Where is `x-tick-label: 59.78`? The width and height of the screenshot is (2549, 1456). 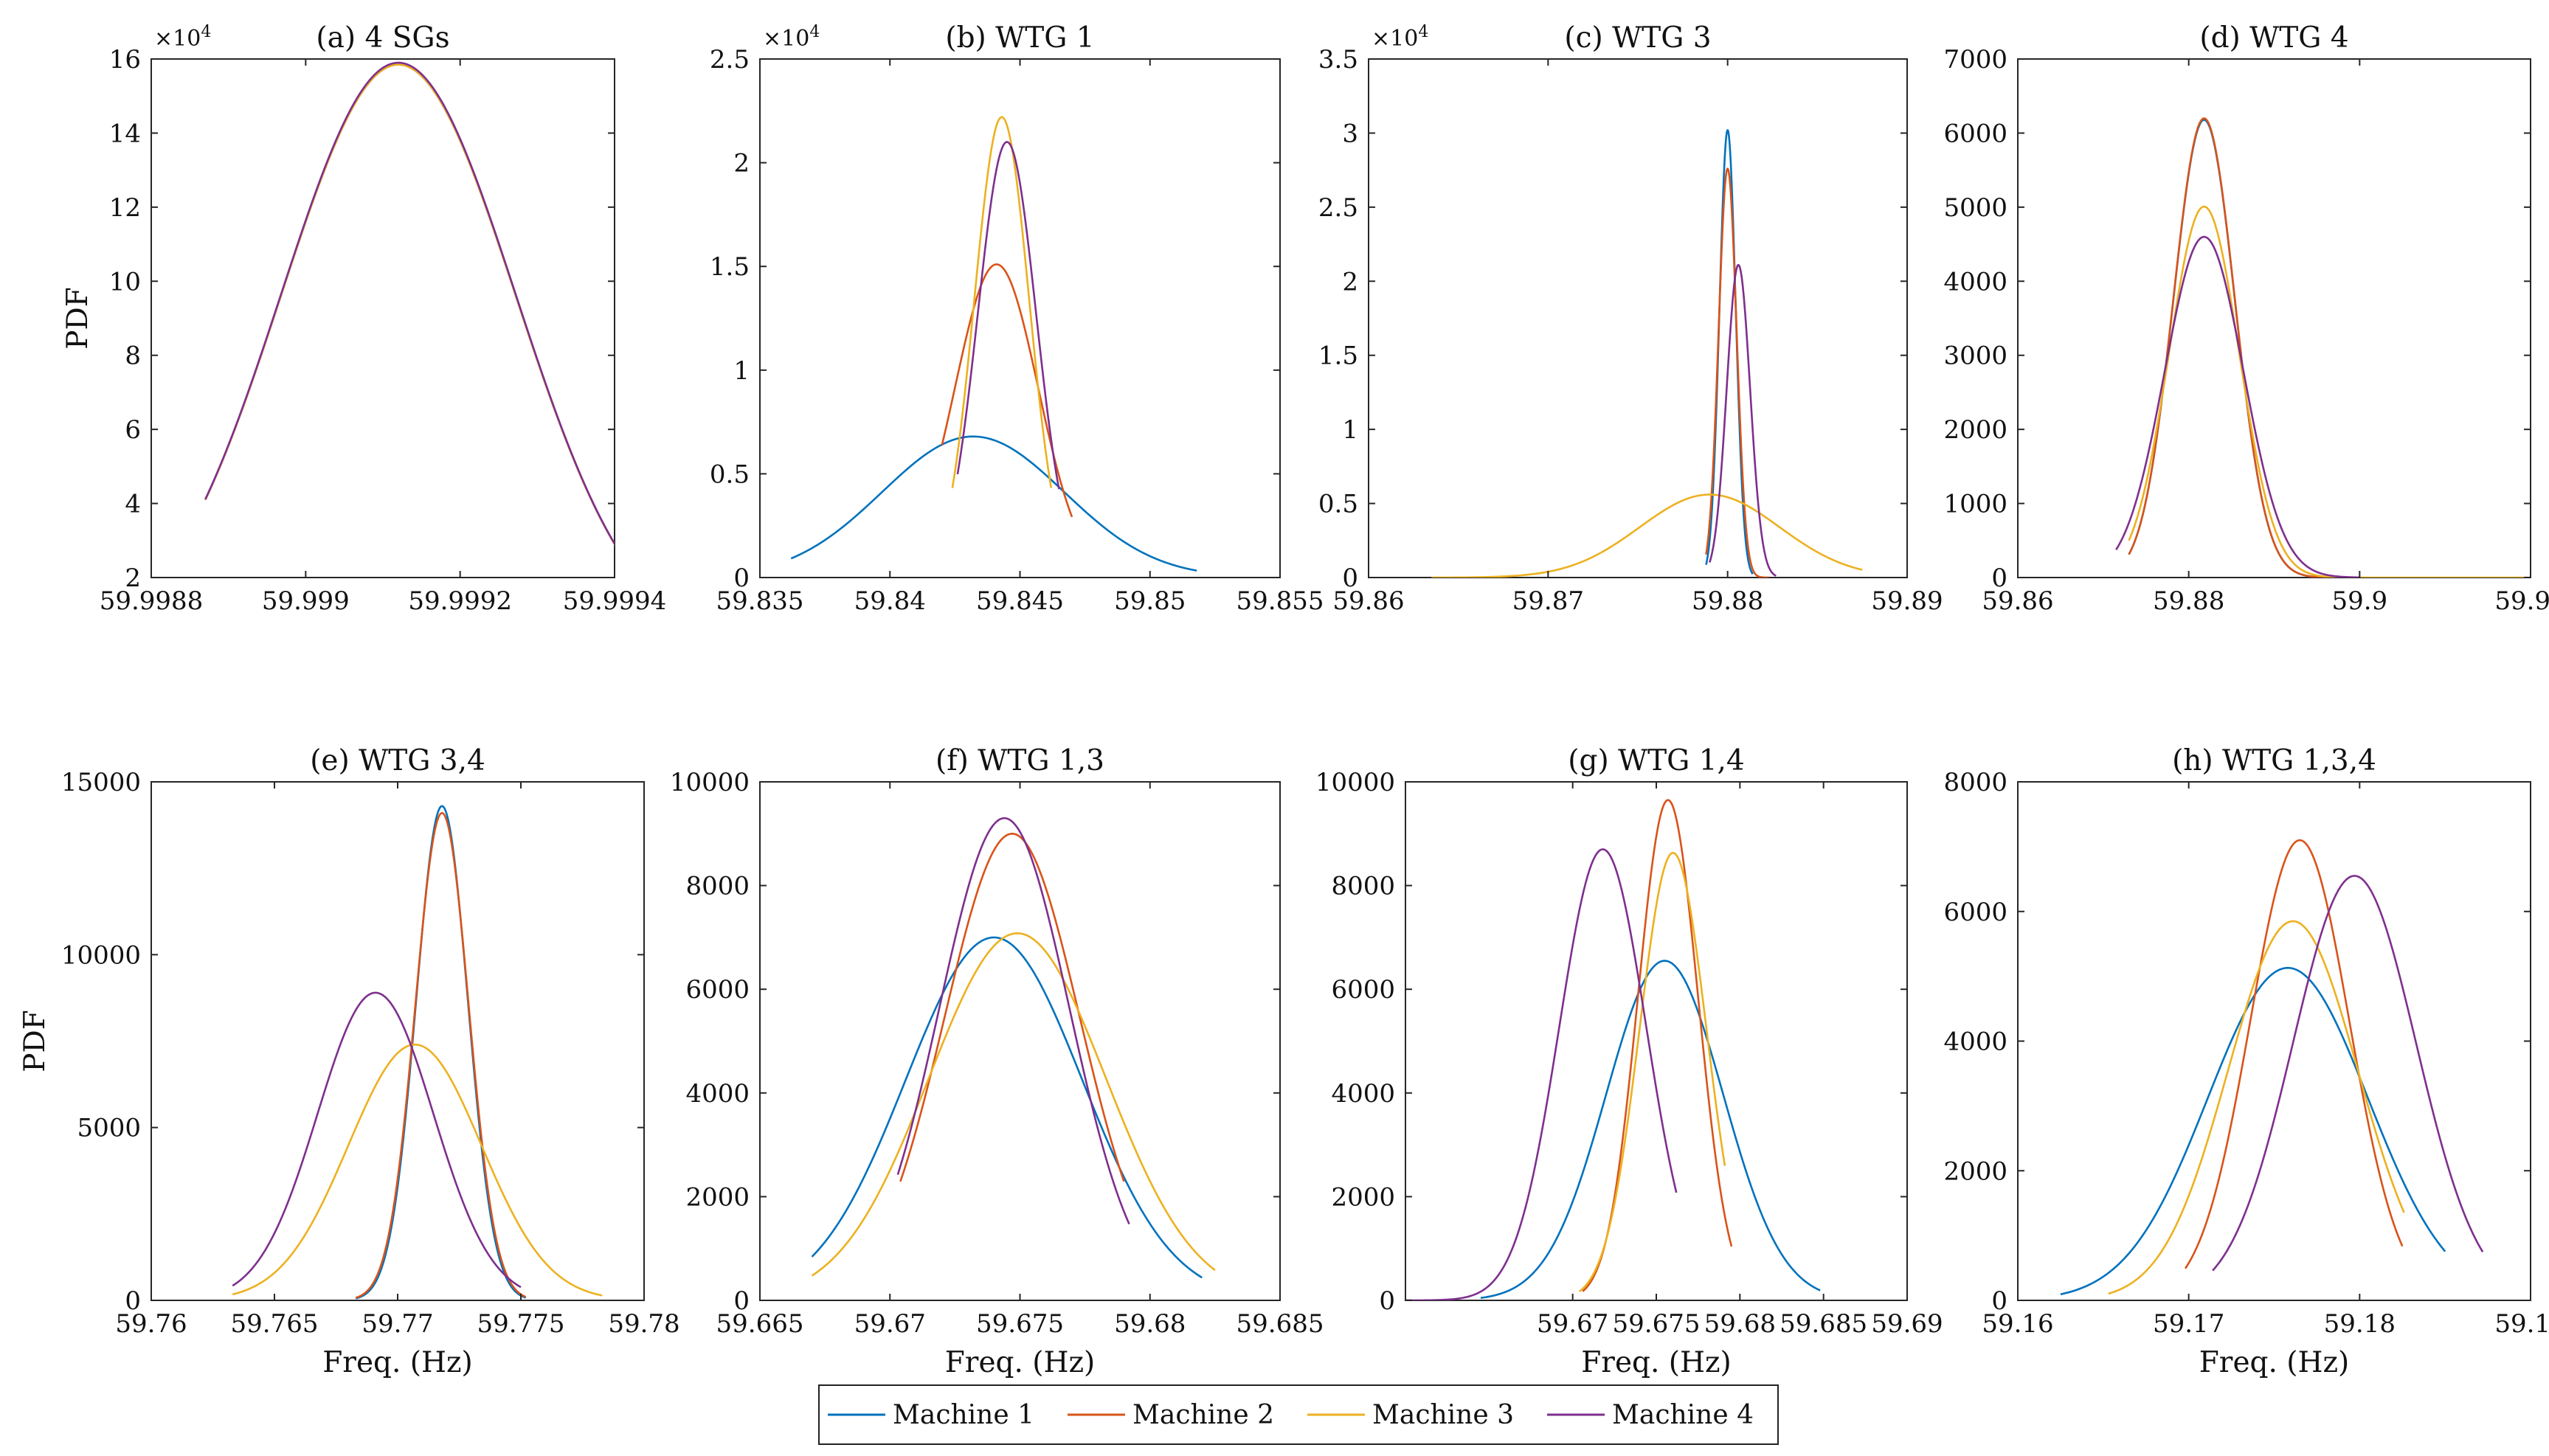 x-tick-label: 59.78 is located at coordinates (643, 1324).